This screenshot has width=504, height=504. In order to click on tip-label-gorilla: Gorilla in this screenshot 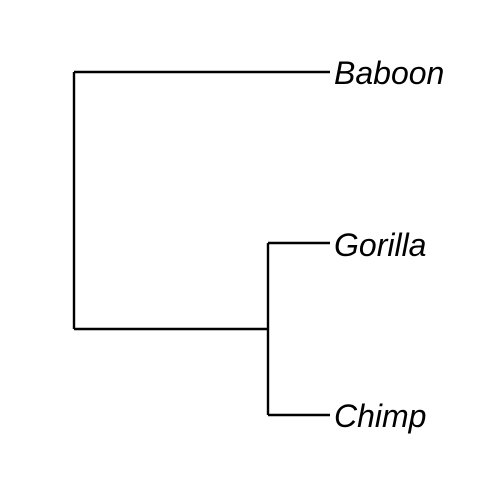, I will do `click(380, 245)`.